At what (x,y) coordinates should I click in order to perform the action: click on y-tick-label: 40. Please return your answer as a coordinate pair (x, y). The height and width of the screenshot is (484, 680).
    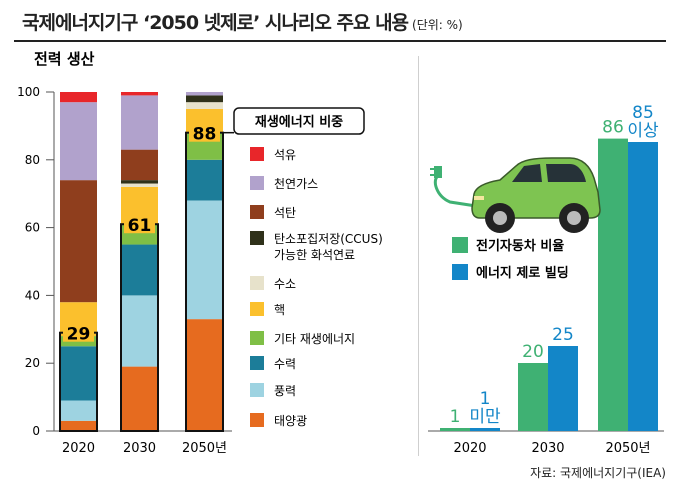
    Looking at the image, I should click on (32, 295).